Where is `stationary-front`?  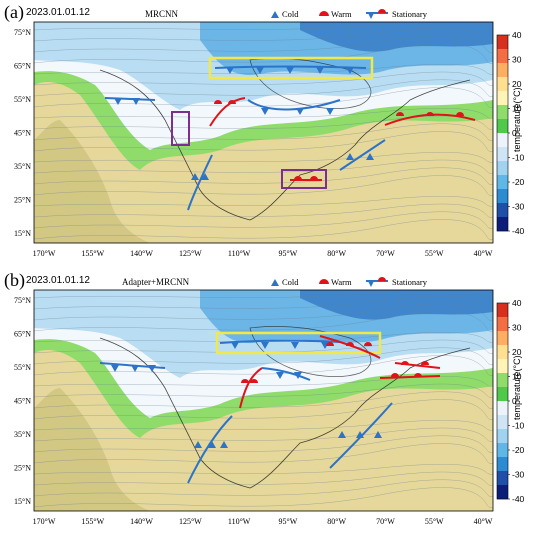
stationary-front is located at coordinates (130, 99).